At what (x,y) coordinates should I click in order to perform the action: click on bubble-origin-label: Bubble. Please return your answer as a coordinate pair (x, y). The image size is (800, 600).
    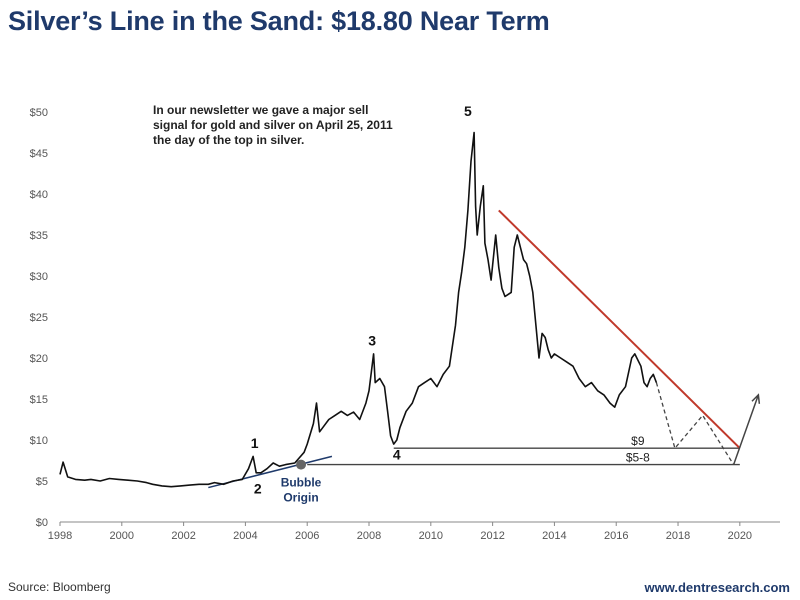
    Looking at the image, I should click on (301, 483).